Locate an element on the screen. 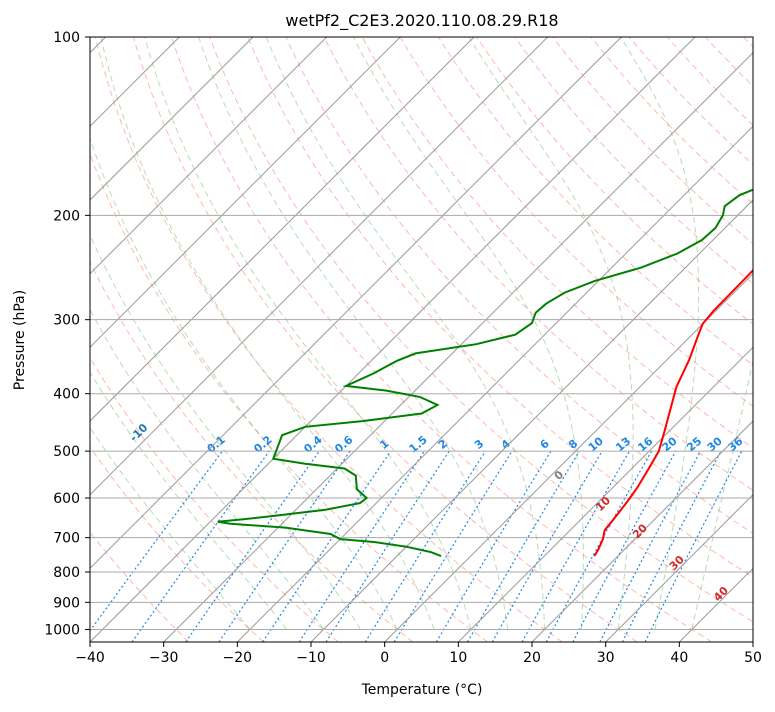  y-axis-ticks: 100 200 300 400 500 600 700 800 900 1000 is located at coordinates (67, 334).